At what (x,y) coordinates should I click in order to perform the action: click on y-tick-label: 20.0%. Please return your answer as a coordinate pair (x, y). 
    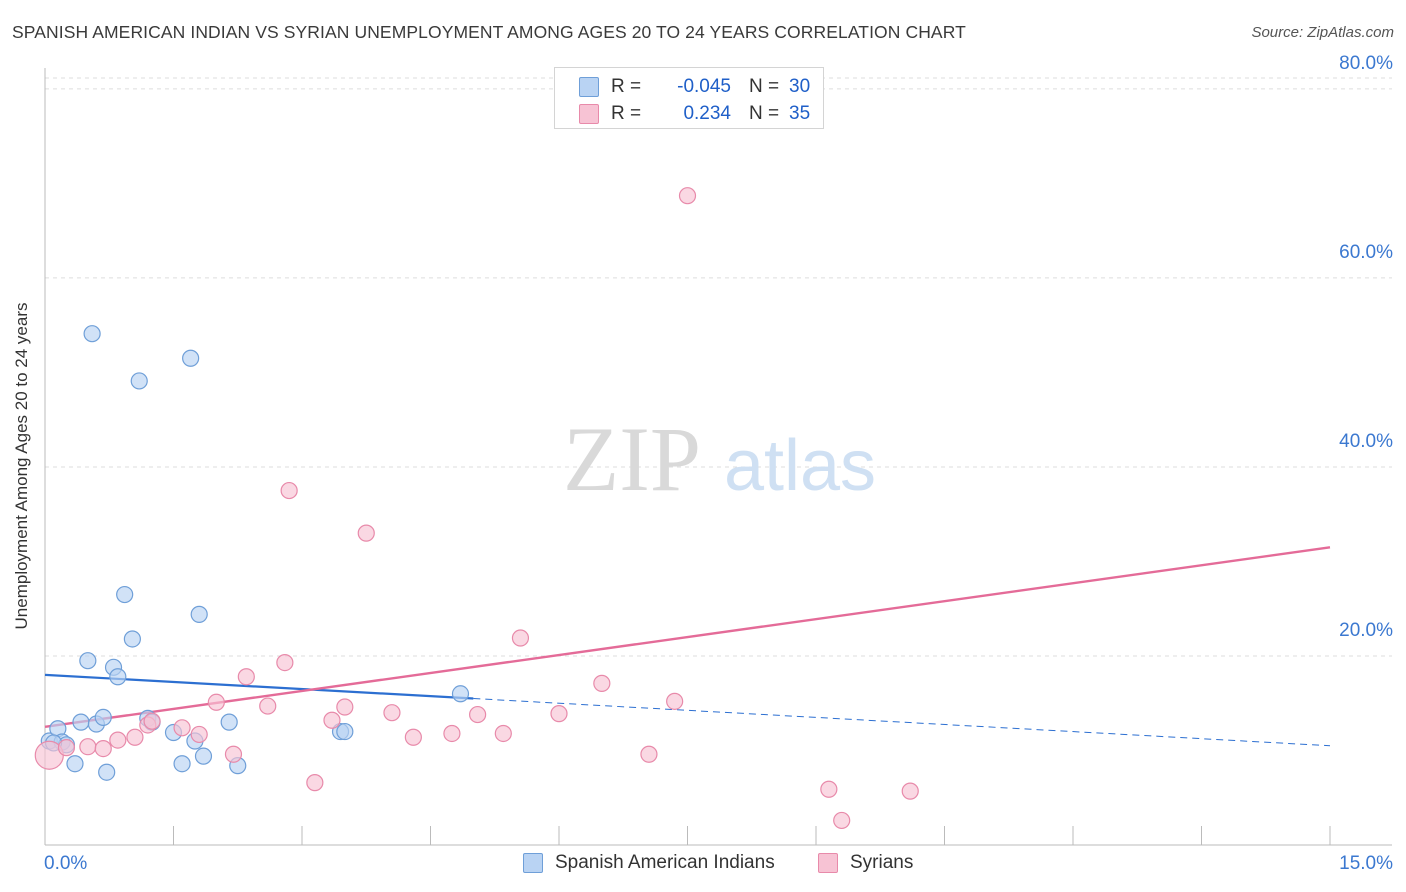
    Looking at the image, I should click on (1366, 630).